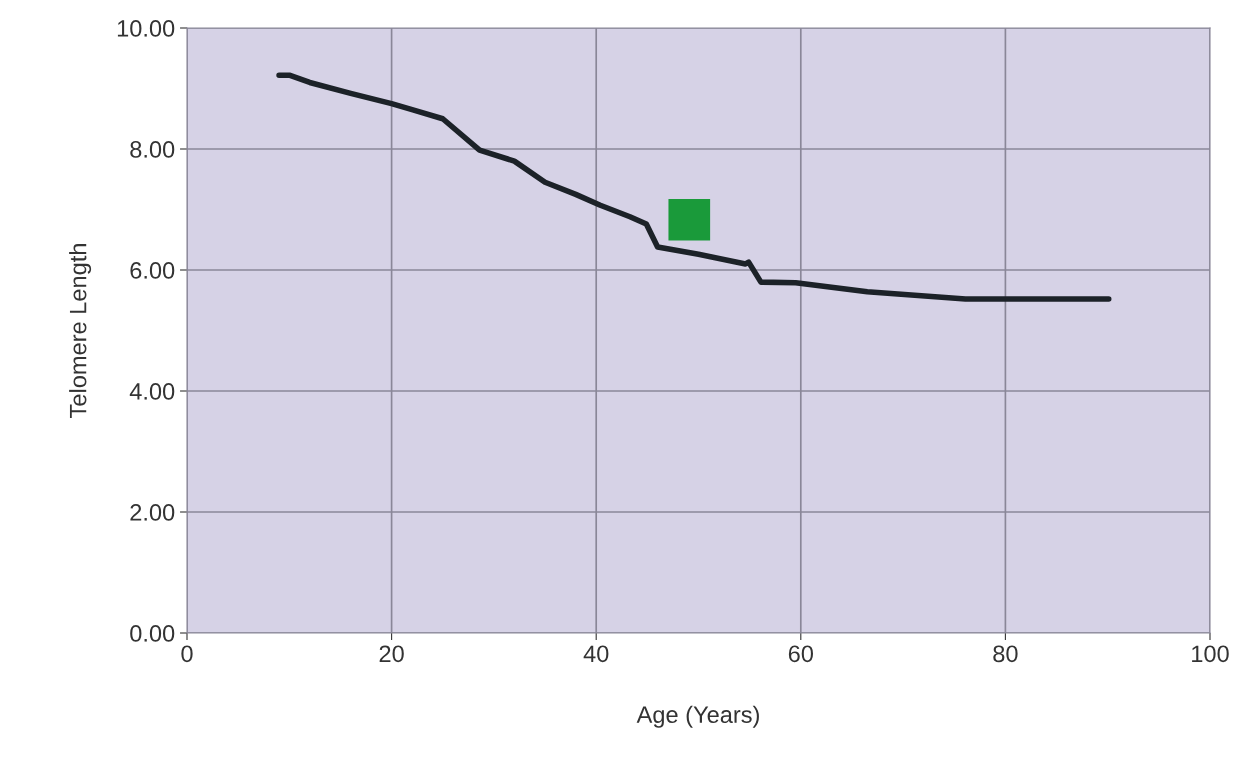 Image resolution: width=1241 pixels, height=761 pixels. What do you see at coordinates (152, 633) in the screenshot?
I see `y-tick-label: 0.00` at bounding box center [152, 633].